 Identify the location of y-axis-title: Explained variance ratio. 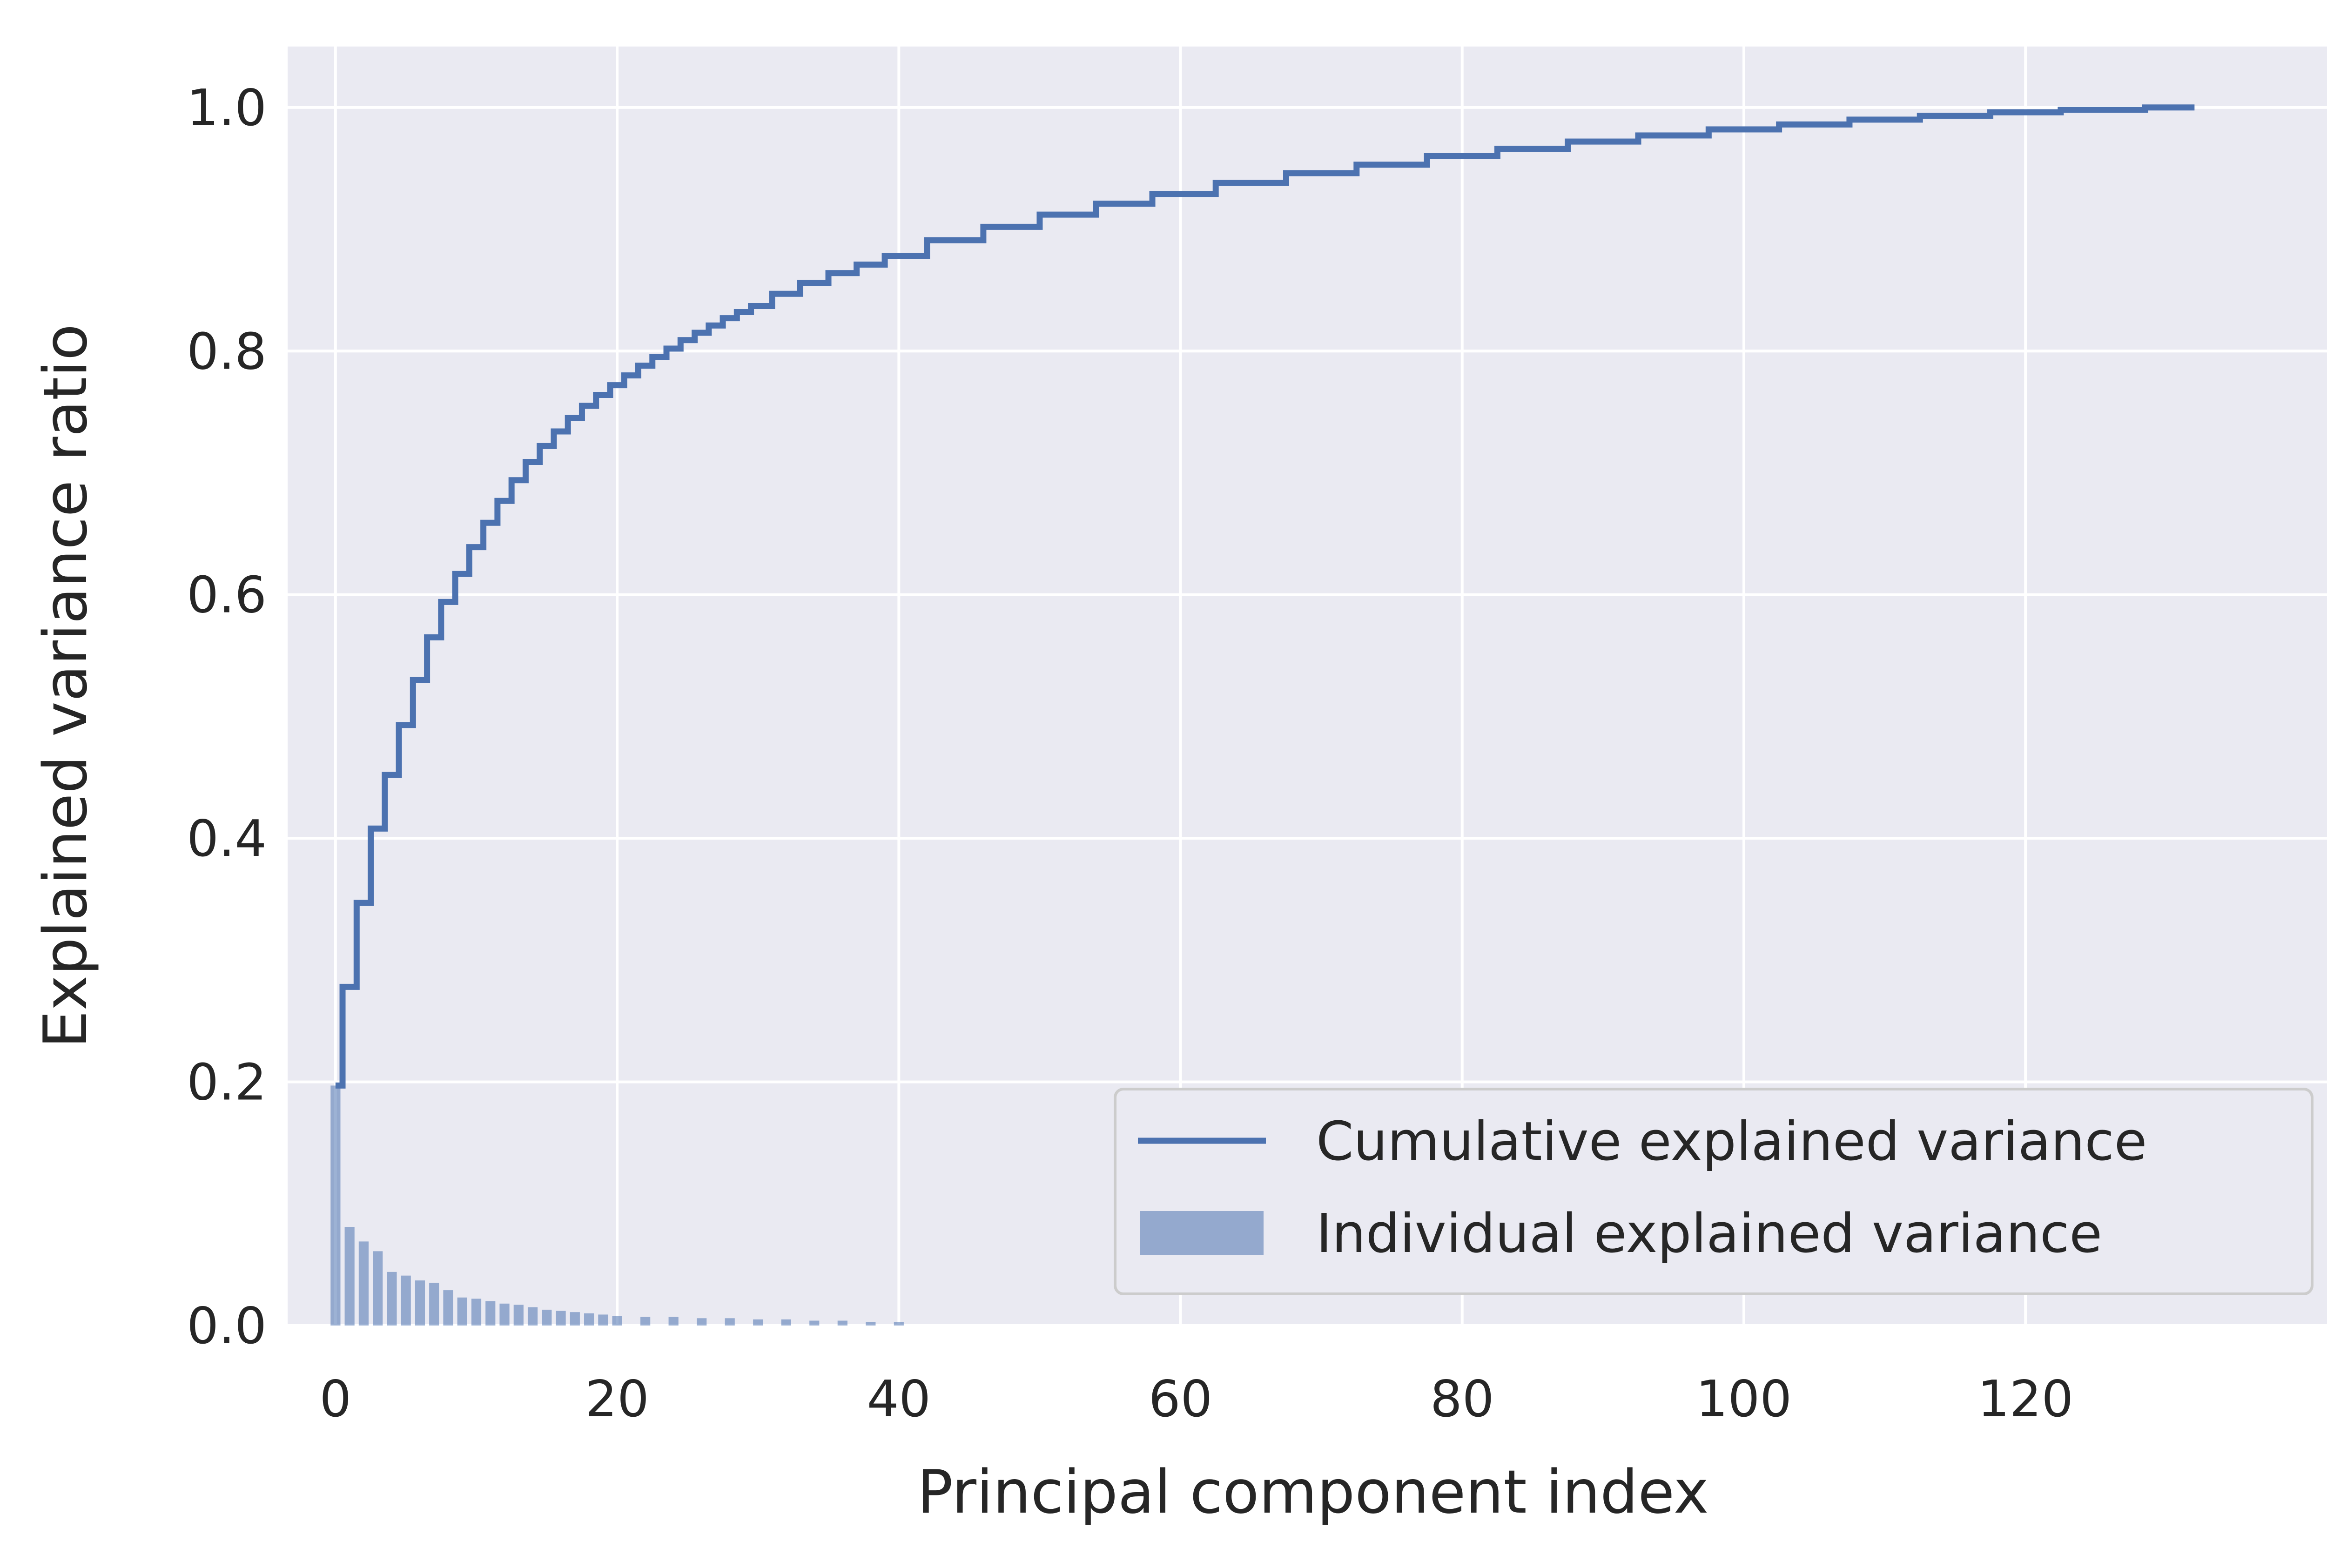
(66, 686).